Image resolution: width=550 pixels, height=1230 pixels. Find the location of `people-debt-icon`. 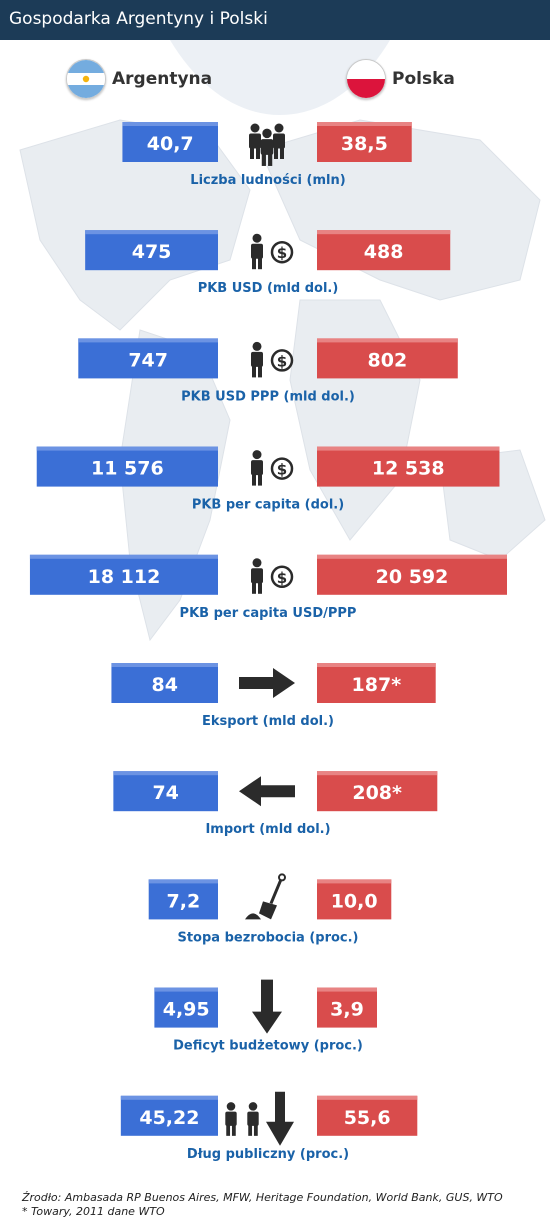

people-debt-icon is located at coordinates (259, 1118).